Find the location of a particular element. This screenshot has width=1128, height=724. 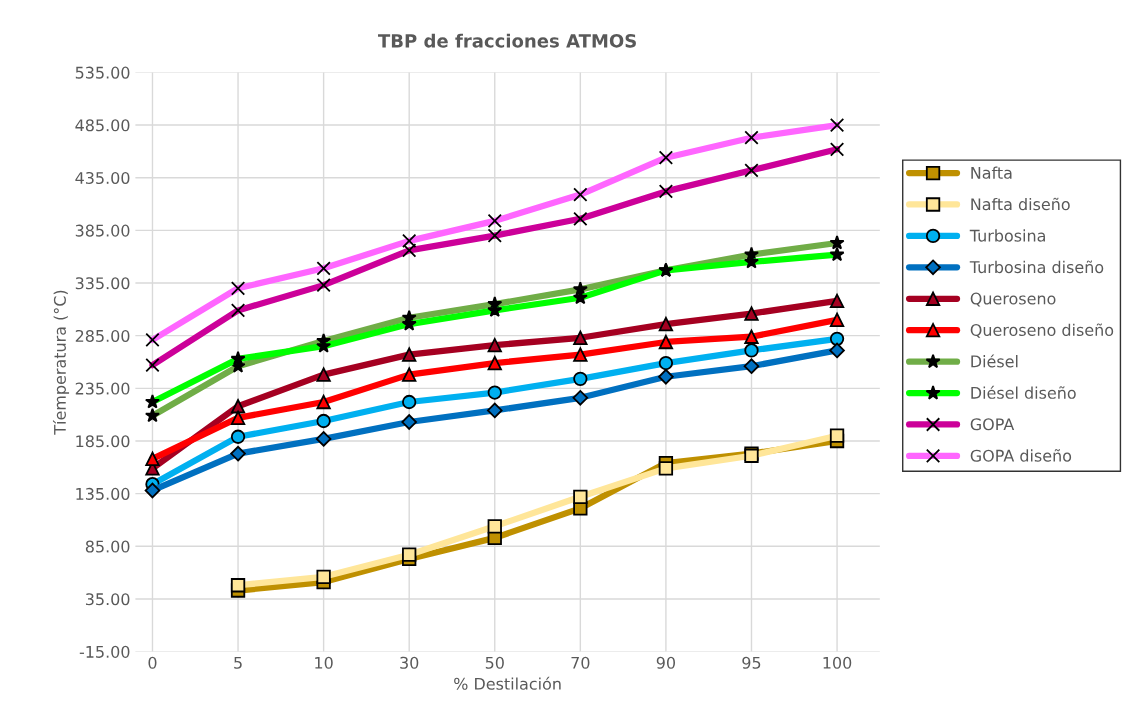

y-tick-label: 335.00 is located at coordinates (102, 283).